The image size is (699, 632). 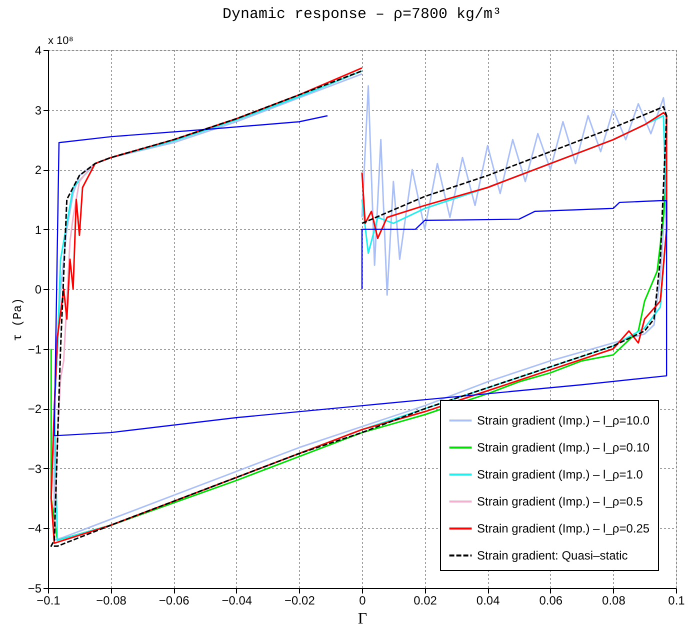 What do you see at coordinates (560, 501) in the screenshot?
I see `legend-label: Strain gradient (Imp.) – l_ρ=0.5` at bounding box center [560, 501].